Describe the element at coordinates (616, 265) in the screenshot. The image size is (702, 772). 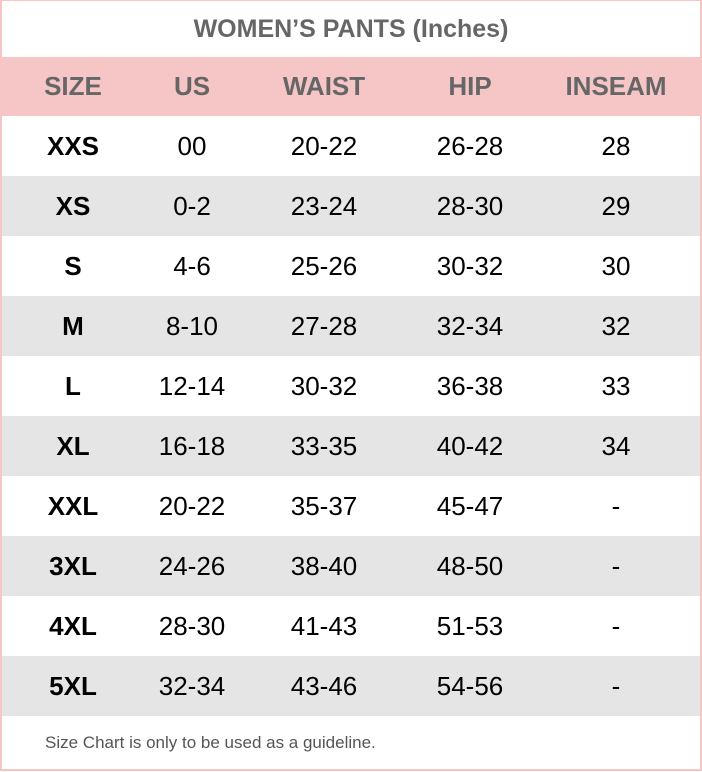
I see `cell-inseam: 30` at that location.